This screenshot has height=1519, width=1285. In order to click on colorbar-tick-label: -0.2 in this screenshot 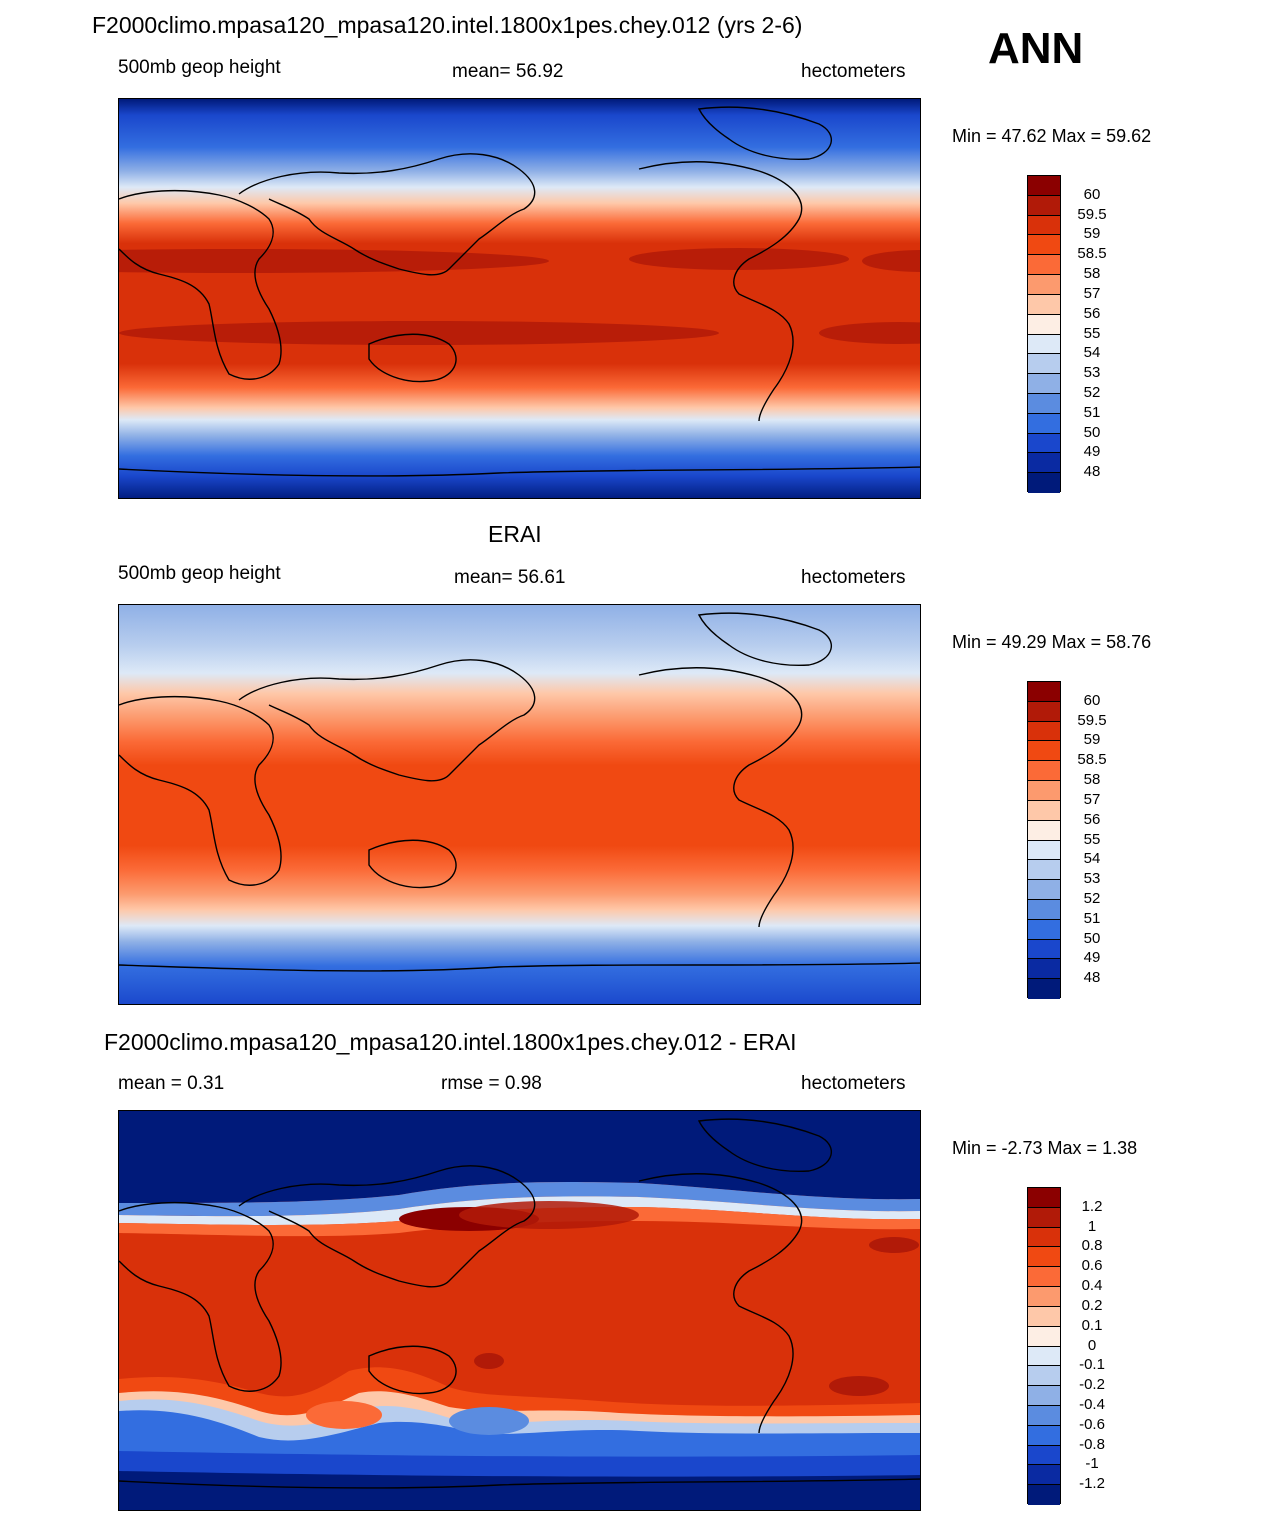, I will do `click(1092, 1385)`.